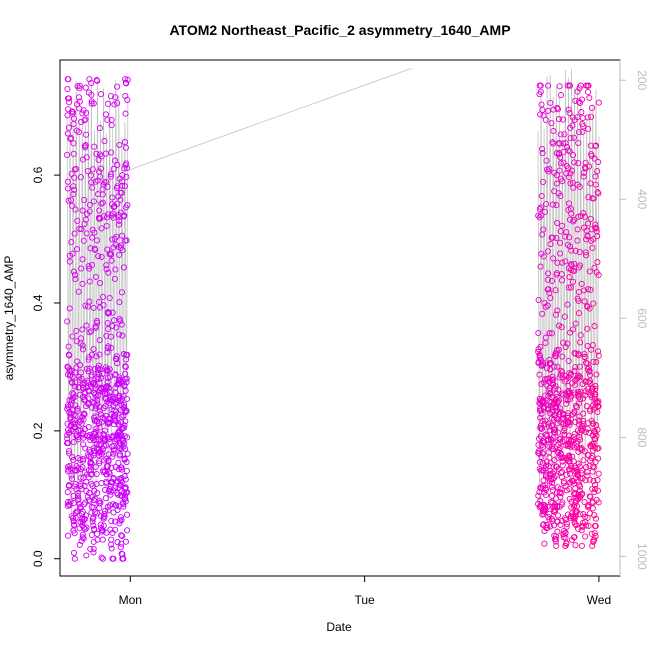  What do you see at coordinates (38, 430) in the screenshot?
I see `y-tick-label: 0.2` at bounding box center [38, 430].